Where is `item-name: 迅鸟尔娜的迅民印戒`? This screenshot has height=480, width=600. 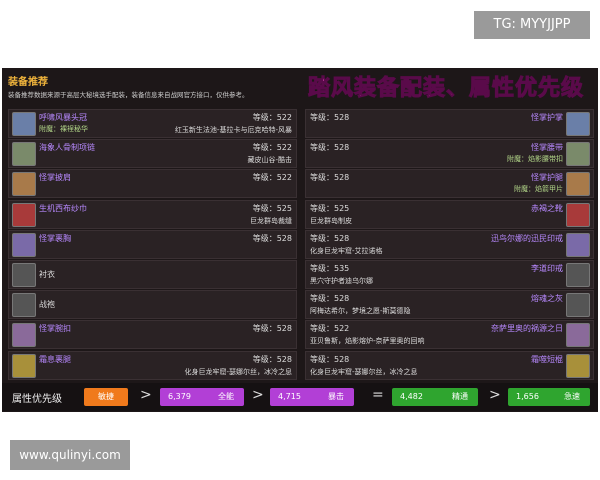
item-name: 迅鸟尔娜的迅民印戒 is located at coordinates (527, 238).